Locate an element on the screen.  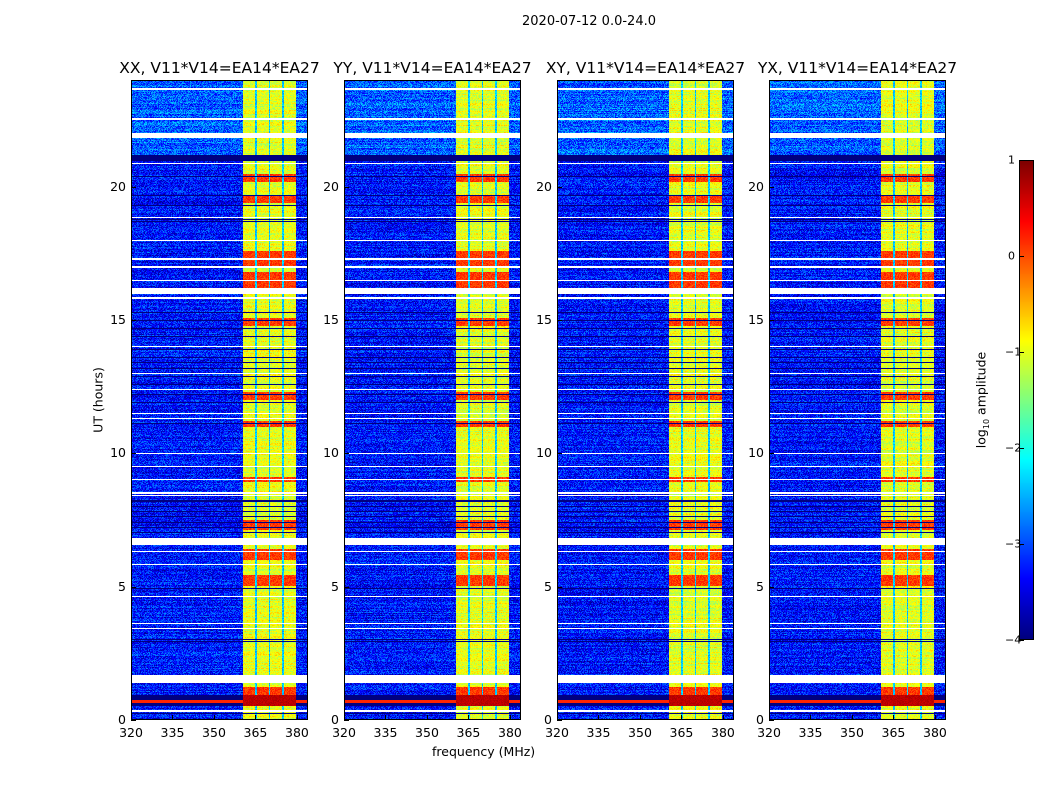
panel-title: YY, V11*V14=EA14*EA27 is located at coordinates (432, 68).